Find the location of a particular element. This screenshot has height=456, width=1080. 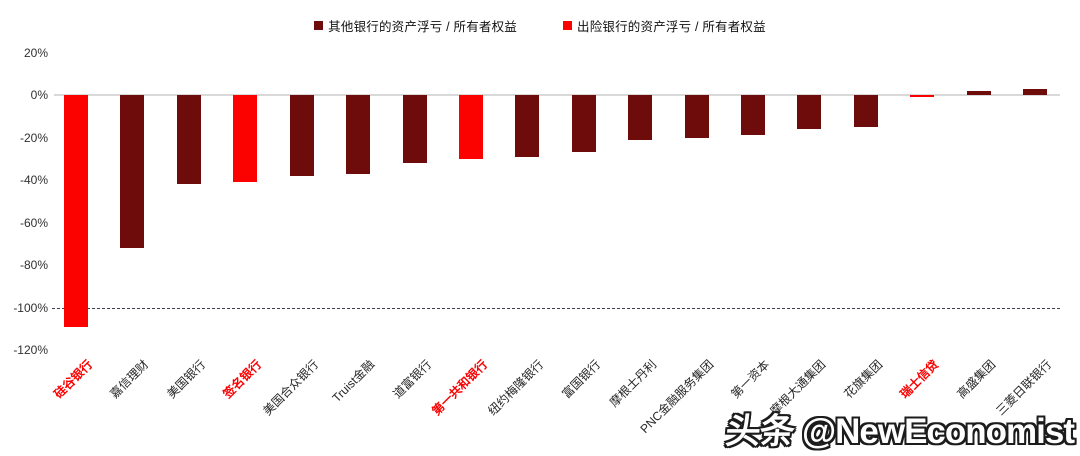

minus-100-percent-dashed-line is located at coordinates (556, 308).